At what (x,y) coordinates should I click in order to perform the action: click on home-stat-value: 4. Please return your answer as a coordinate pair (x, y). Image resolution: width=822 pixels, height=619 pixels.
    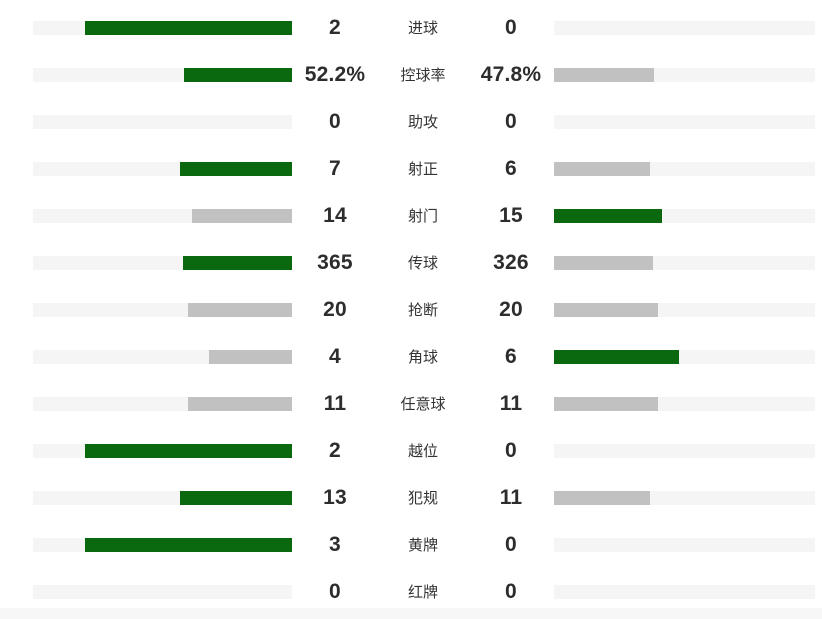
    Looking at the image, I should click on (335, 356).